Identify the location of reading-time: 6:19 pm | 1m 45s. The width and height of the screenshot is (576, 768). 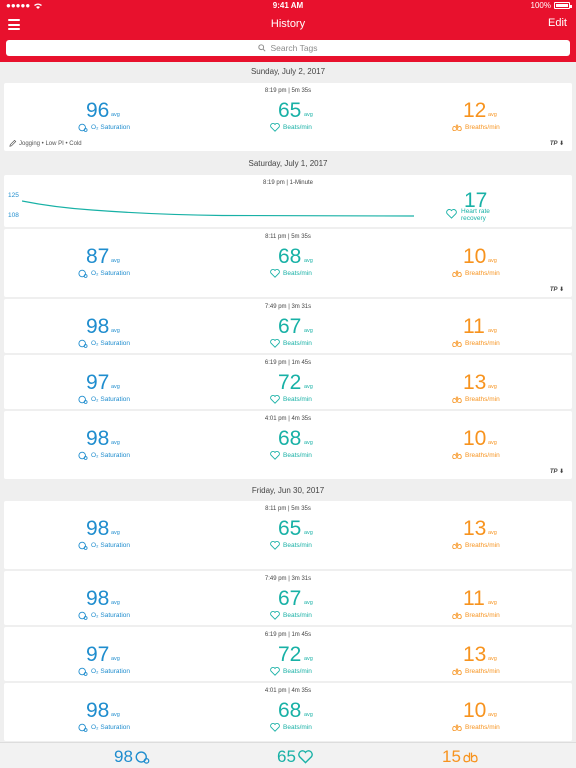
(288, 363).